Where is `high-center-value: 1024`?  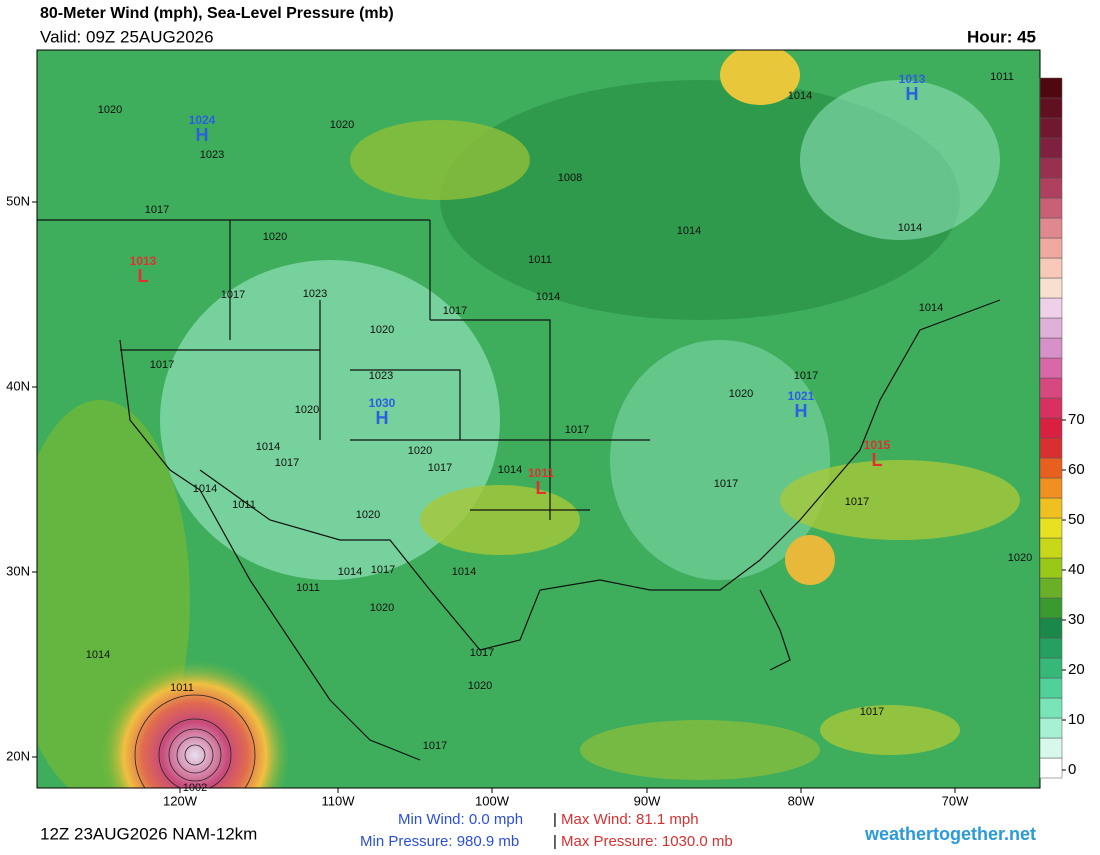 high-center-value: 1024 is located at coordinates (202, 120).